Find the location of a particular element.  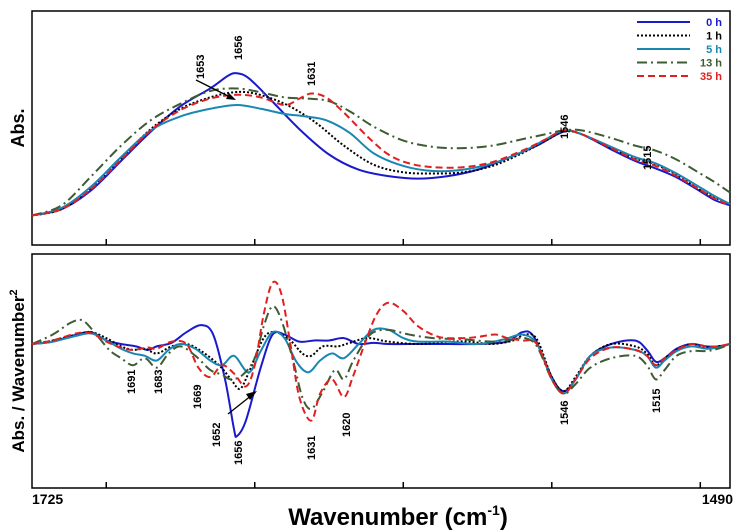

legend-label-5h: 5 h is located at coordinates (714, 50).